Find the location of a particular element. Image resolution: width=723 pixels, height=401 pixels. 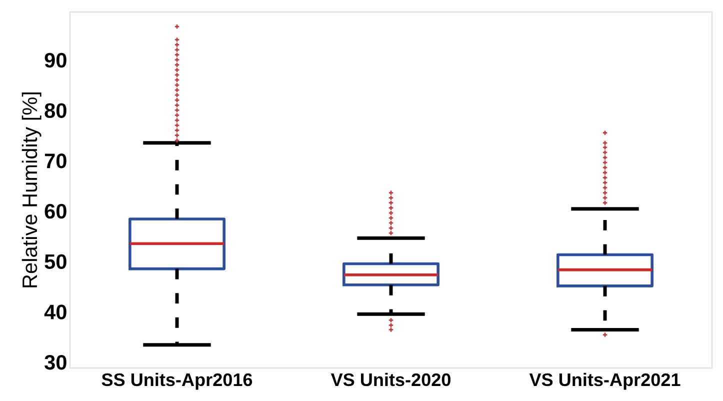

x-tick-label: VS Units-2020 is located at coordinates (390, 379).